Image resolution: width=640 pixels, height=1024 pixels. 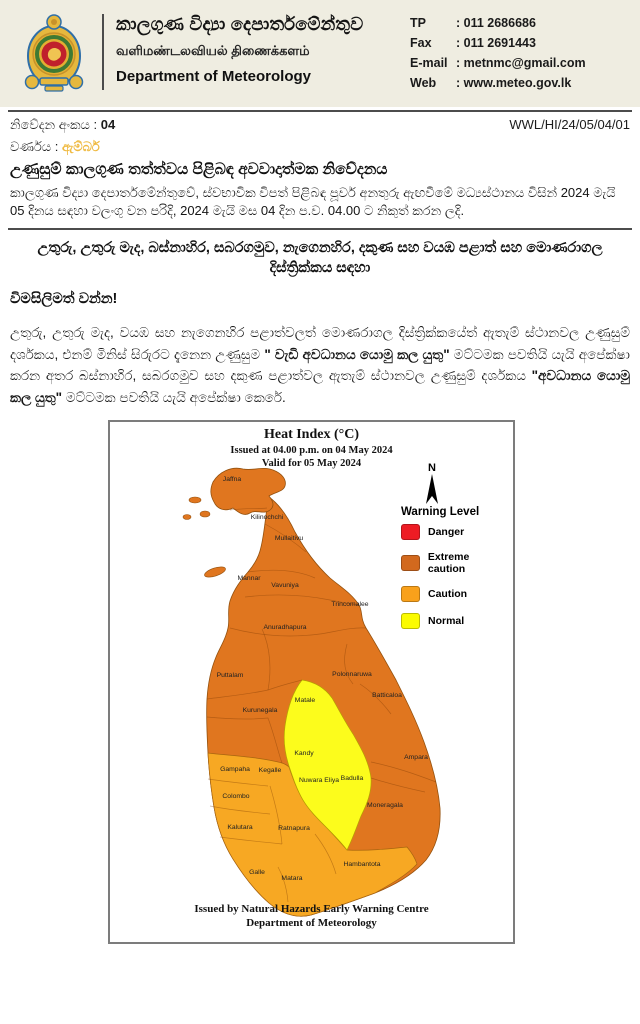 I want to click on north-label: N, so click(x=432, y=468).